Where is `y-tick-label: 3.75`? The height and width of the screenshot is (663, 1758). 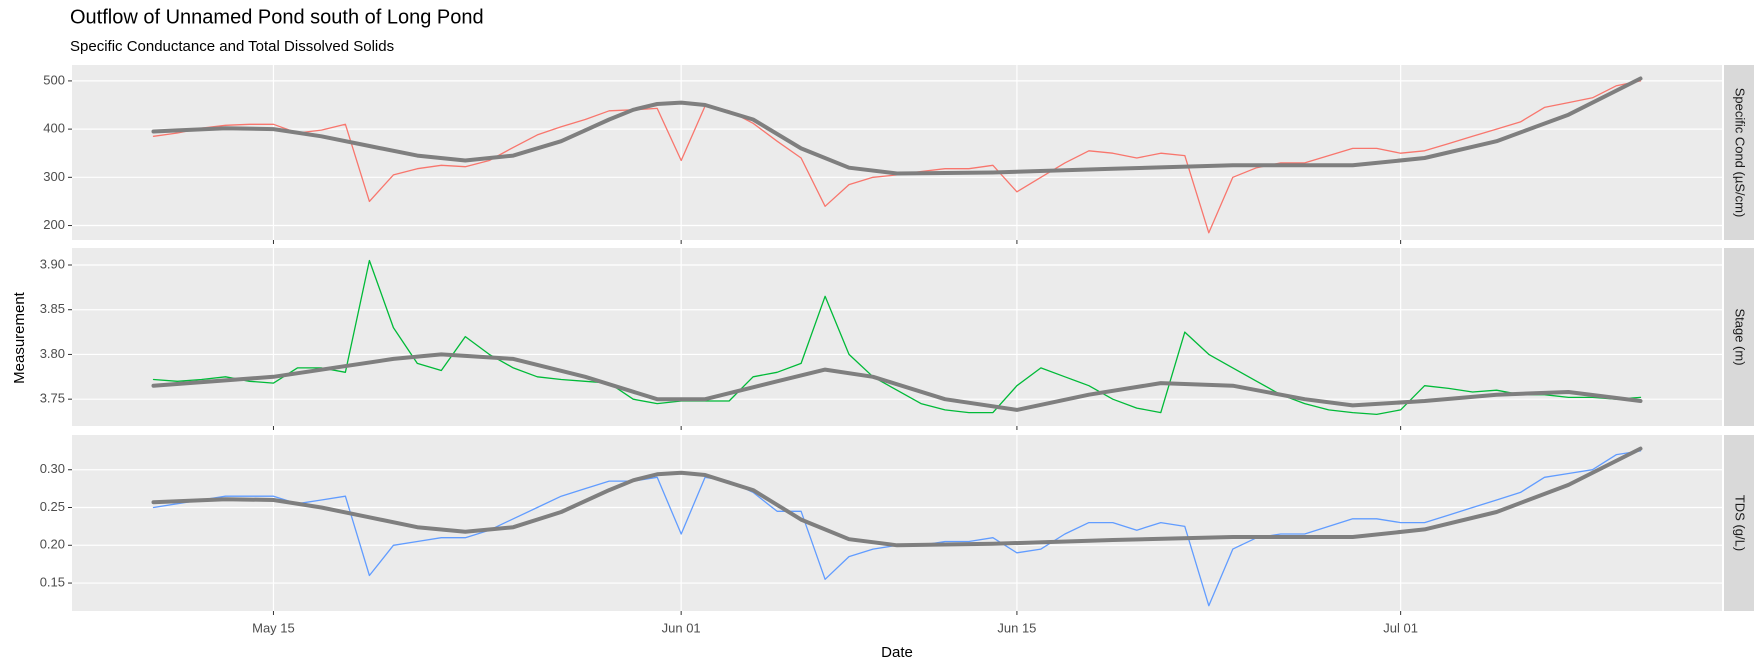
y-tick-label: 3.75 is located at coordinates (52, 398).